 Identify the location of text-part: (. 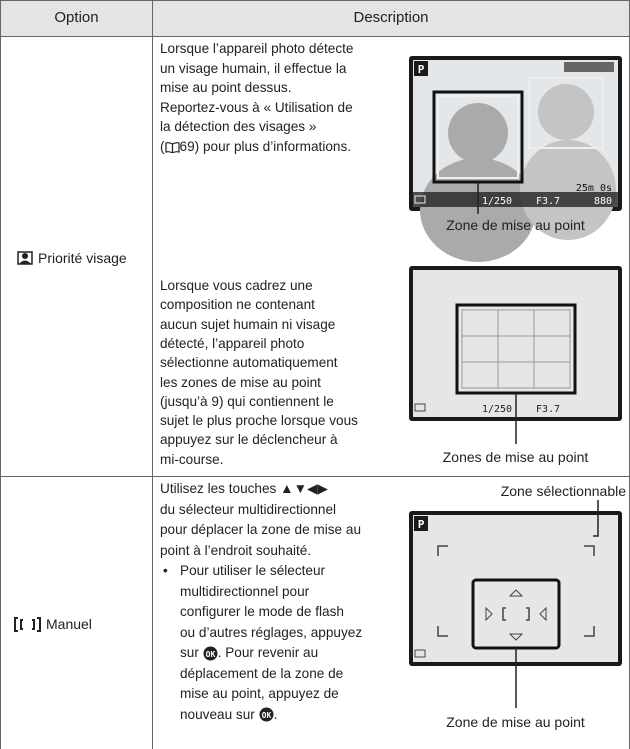
(162, 146).